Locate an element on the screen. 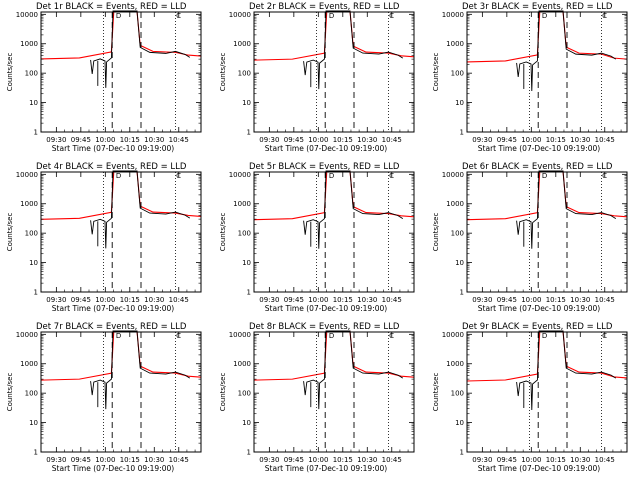 The height and width of the screenshot is (480, 640). panel-title: Det 3r BLACK = Events, RED = LLD is located at coordinates (537, 7).